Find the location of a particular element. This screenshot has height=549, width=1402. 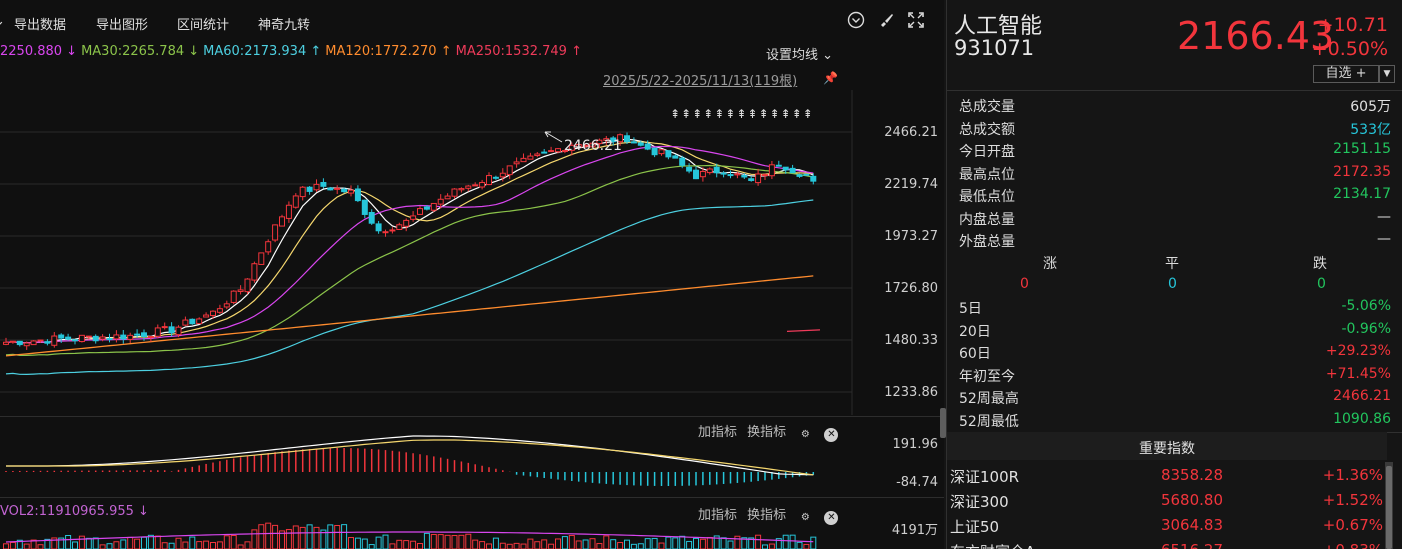

index-row-price: 6516.27 is located at coordinates (1175, 545).